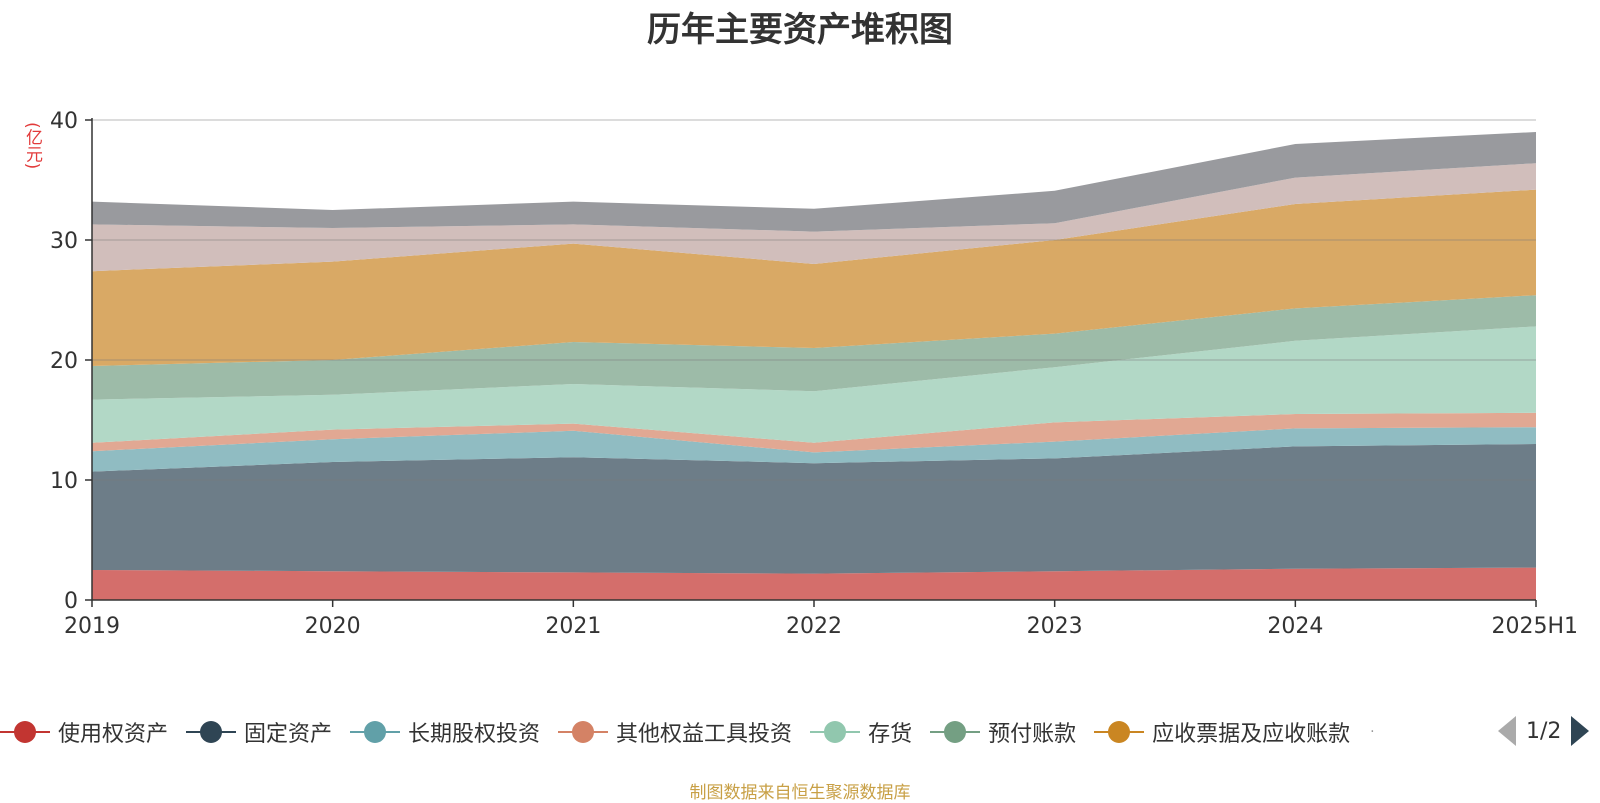  What do you see at coordinates (1032, 734) in the screenshot?
I see `legend-label: 预付账款` at bounding box center [1032, 734].